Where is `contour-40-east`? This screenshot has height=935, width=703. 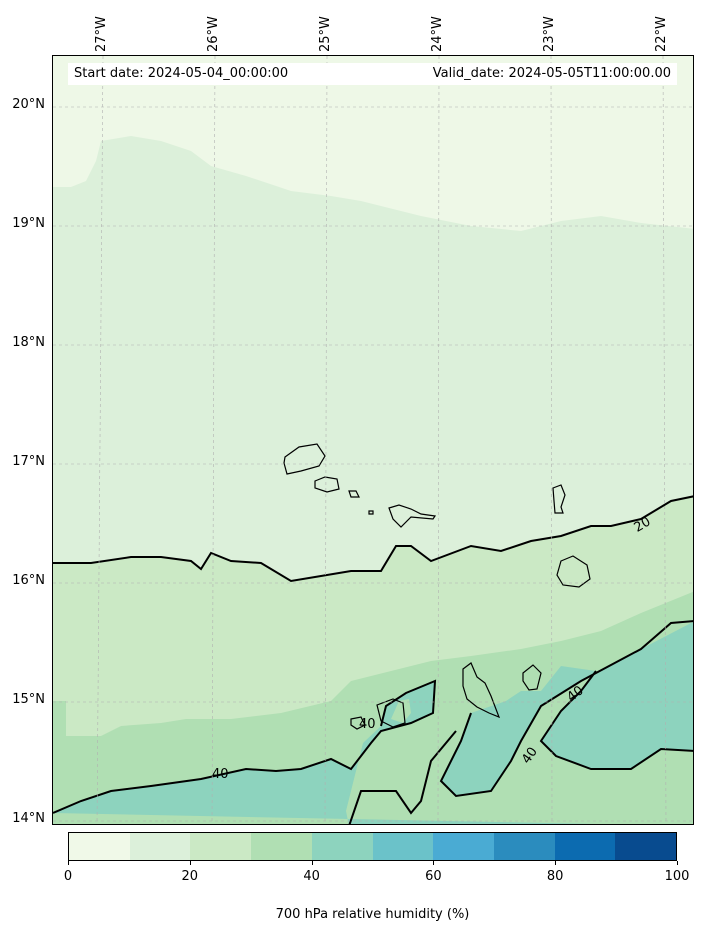 contour-40-east is located at coordinates (616, 720).